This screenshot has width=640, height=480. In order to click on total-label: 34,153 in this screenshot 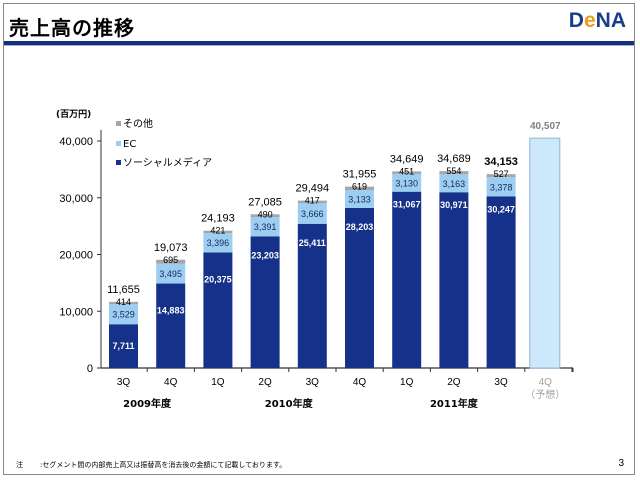, I will do `click(501, 162)`.